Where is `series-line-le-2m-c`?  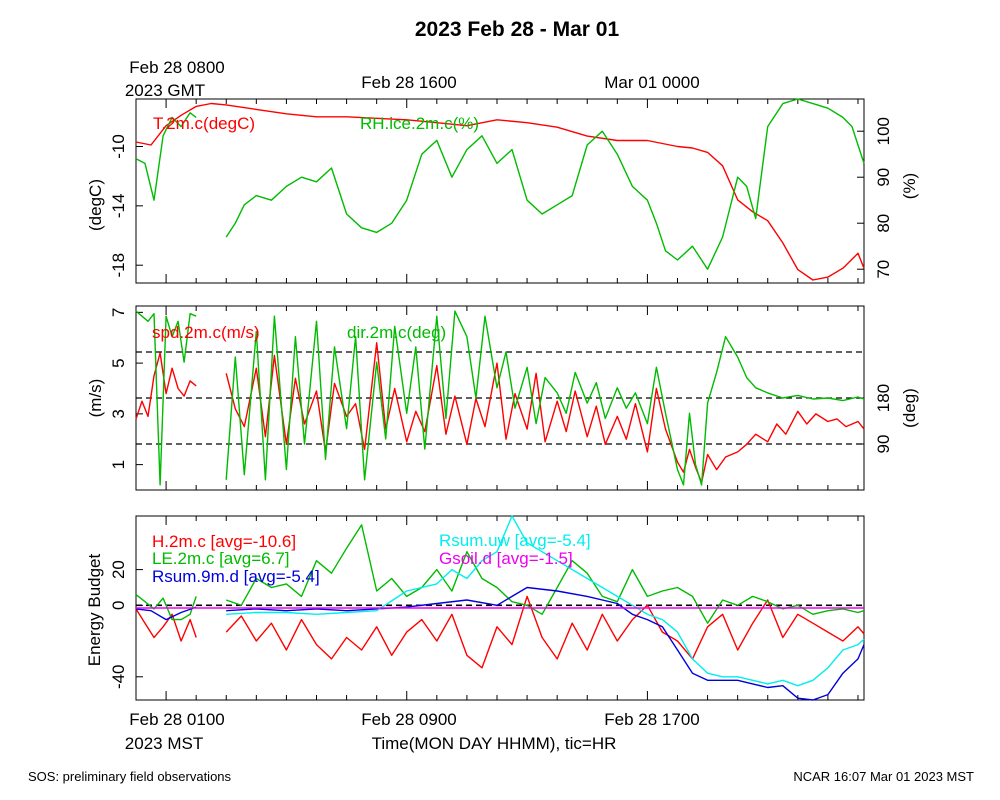
series-line-le-2m-c is located at coordinates (500, 574).